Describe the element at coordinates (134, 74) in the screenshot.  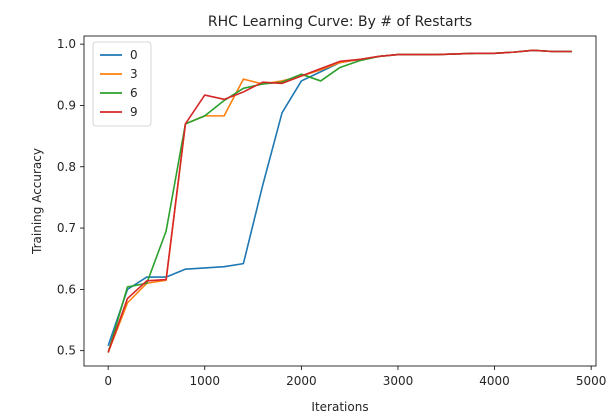
I see `legend-label: 3` at that location.